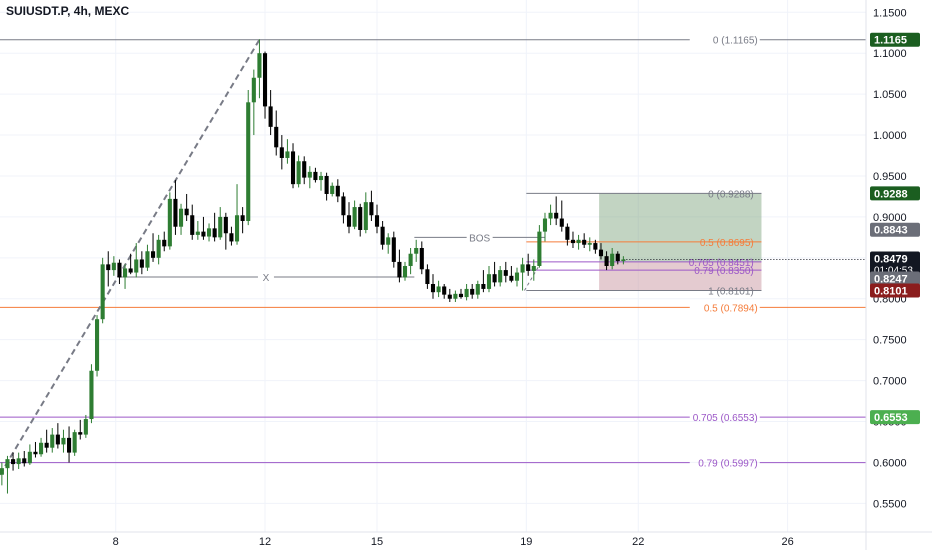 Image resolution: width=932 pixels, height=555 pixels. I want to click on y-tick-label: 0.7000, so click(890, 382).